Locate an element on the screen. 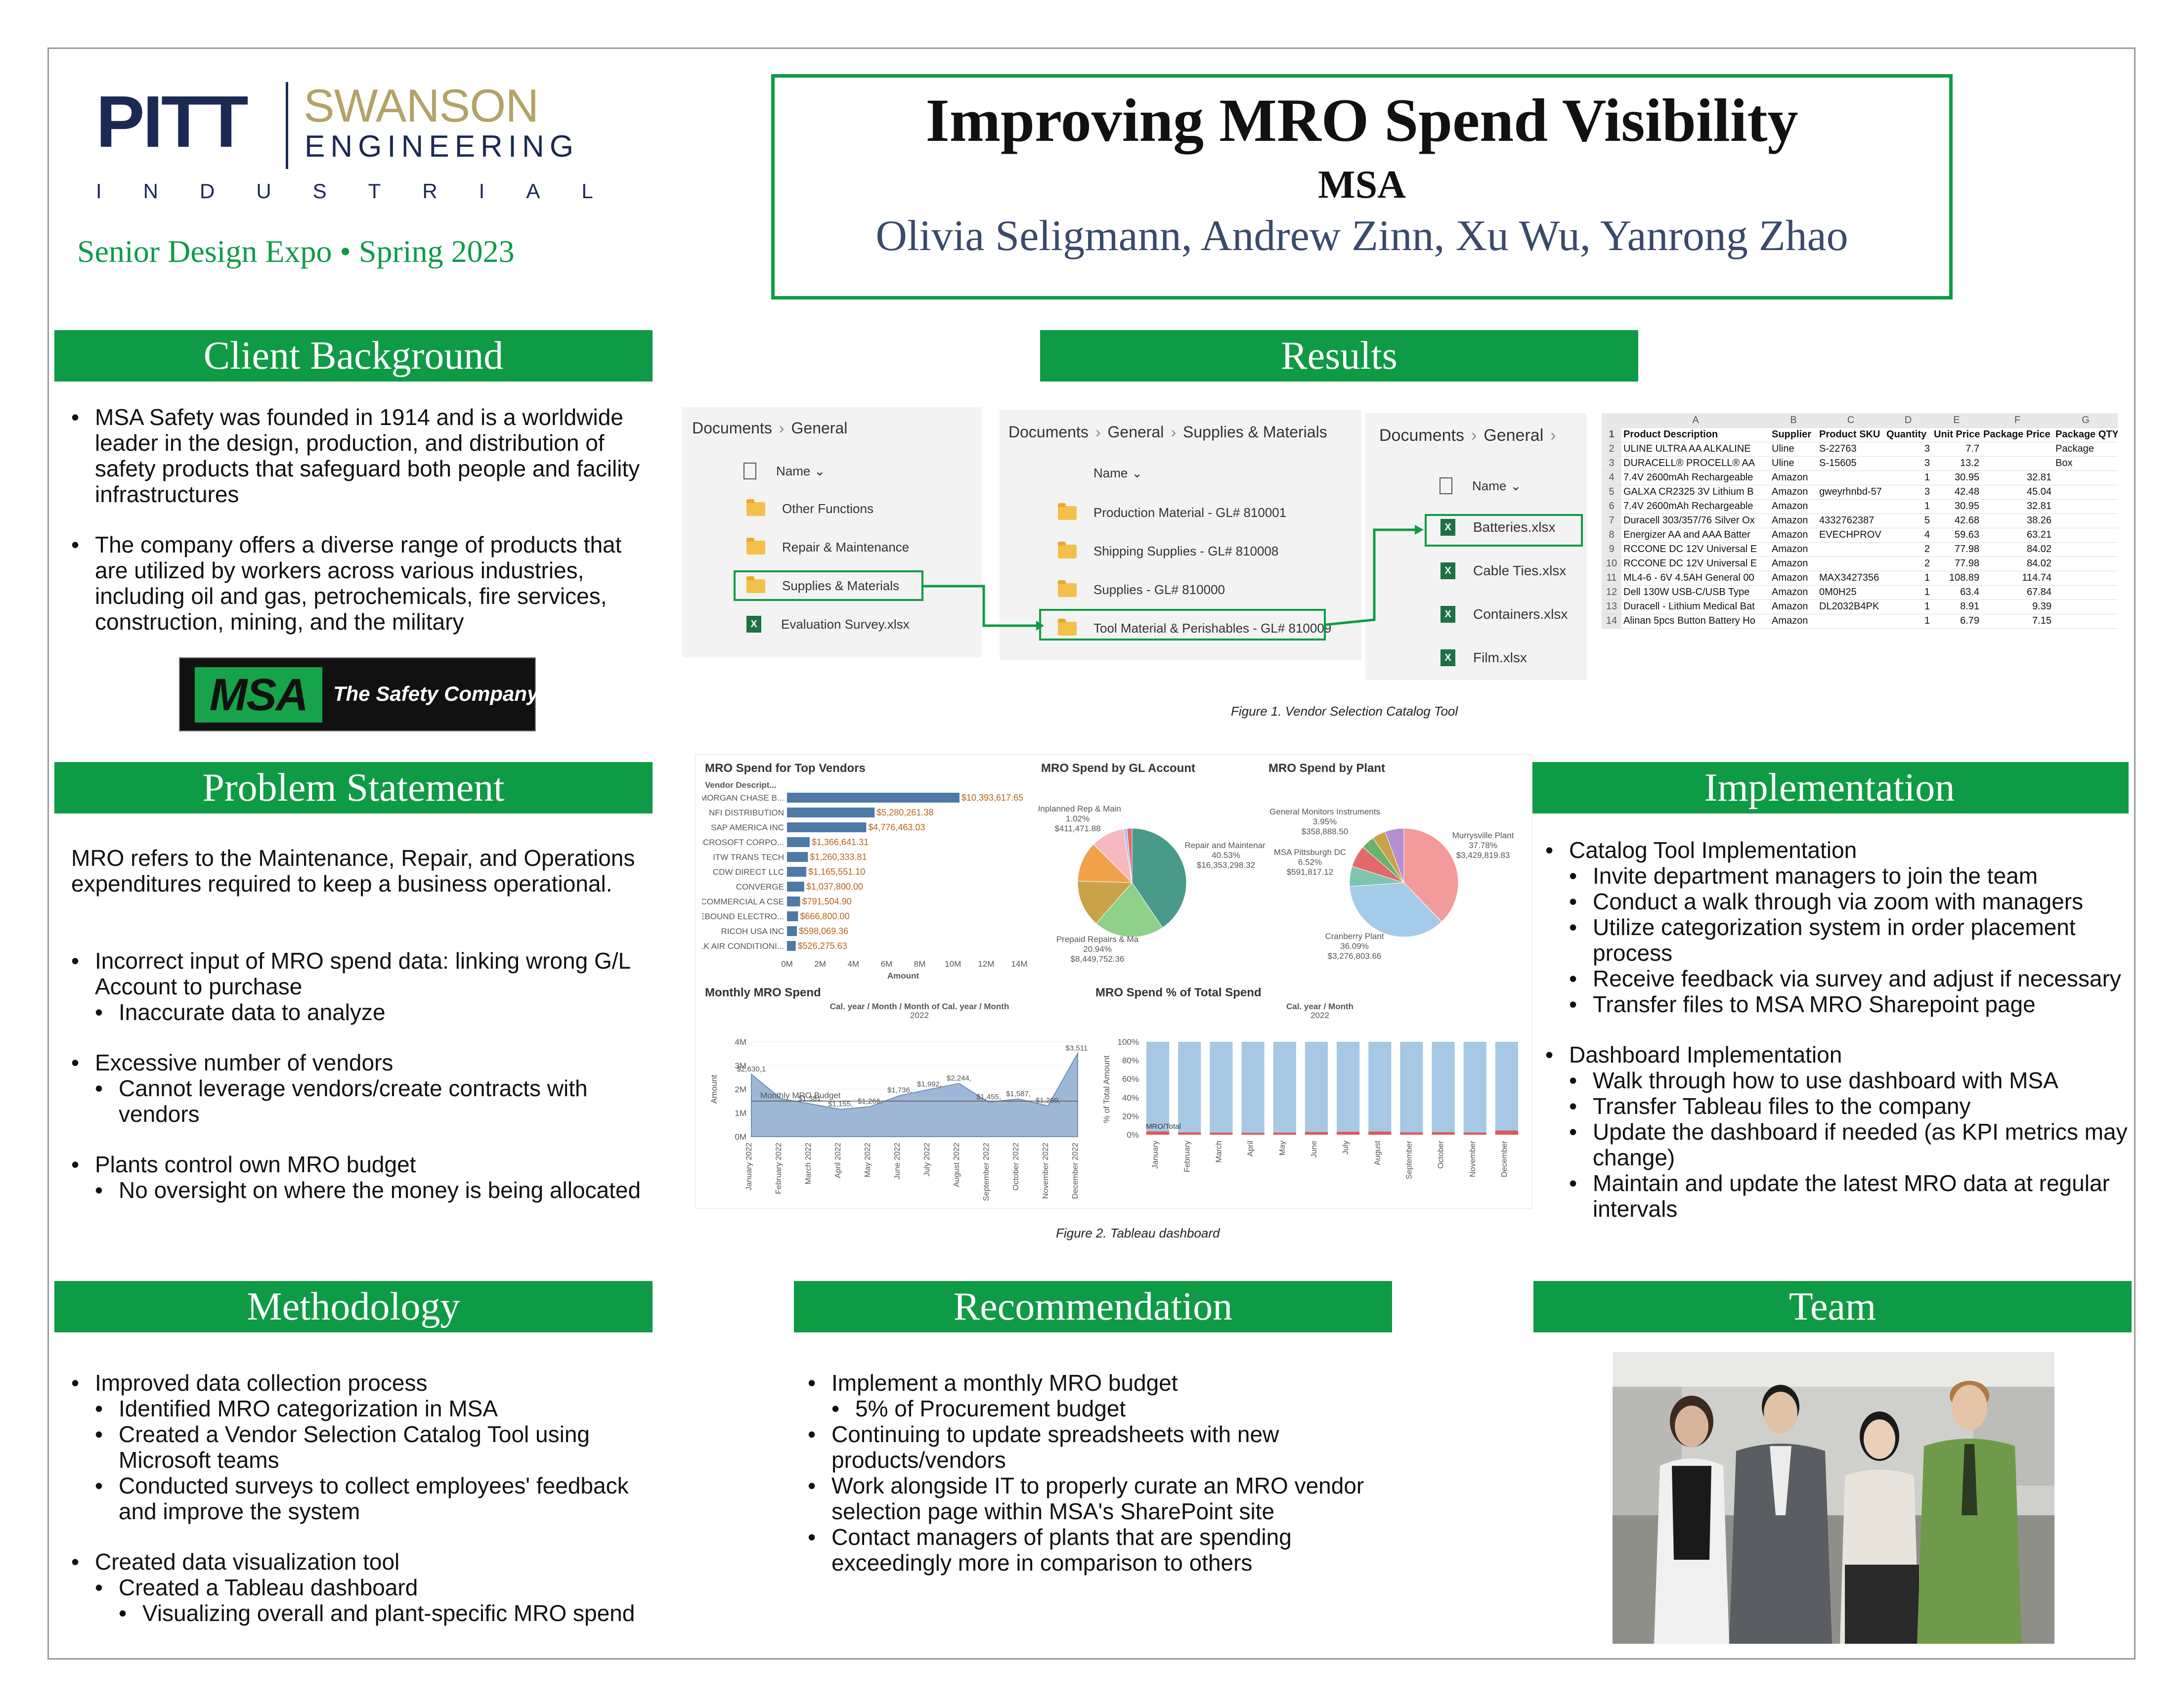  sheet-cell: F is located at coordinates (2017, 420).